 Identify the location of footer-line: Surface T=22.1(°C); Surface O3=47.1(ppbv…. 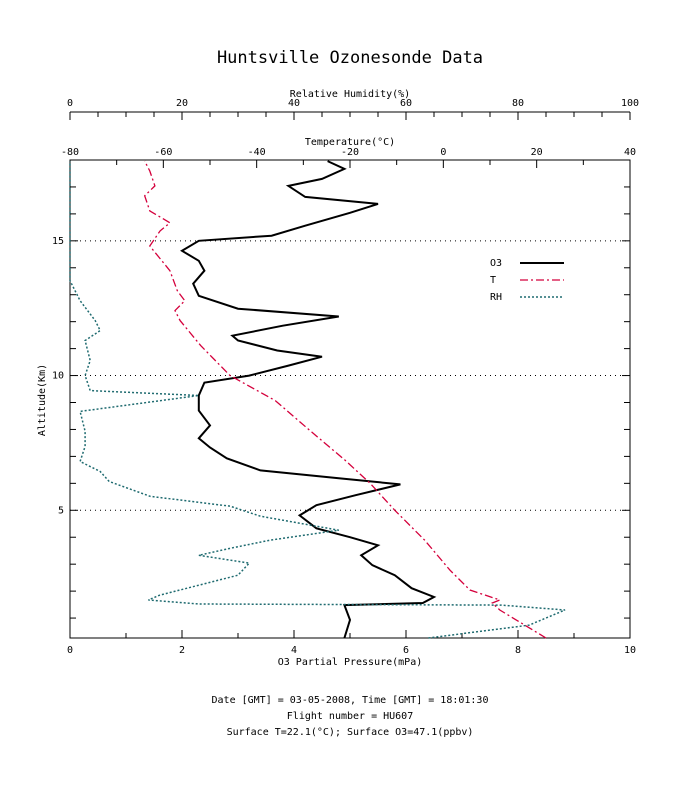
(350, 732).